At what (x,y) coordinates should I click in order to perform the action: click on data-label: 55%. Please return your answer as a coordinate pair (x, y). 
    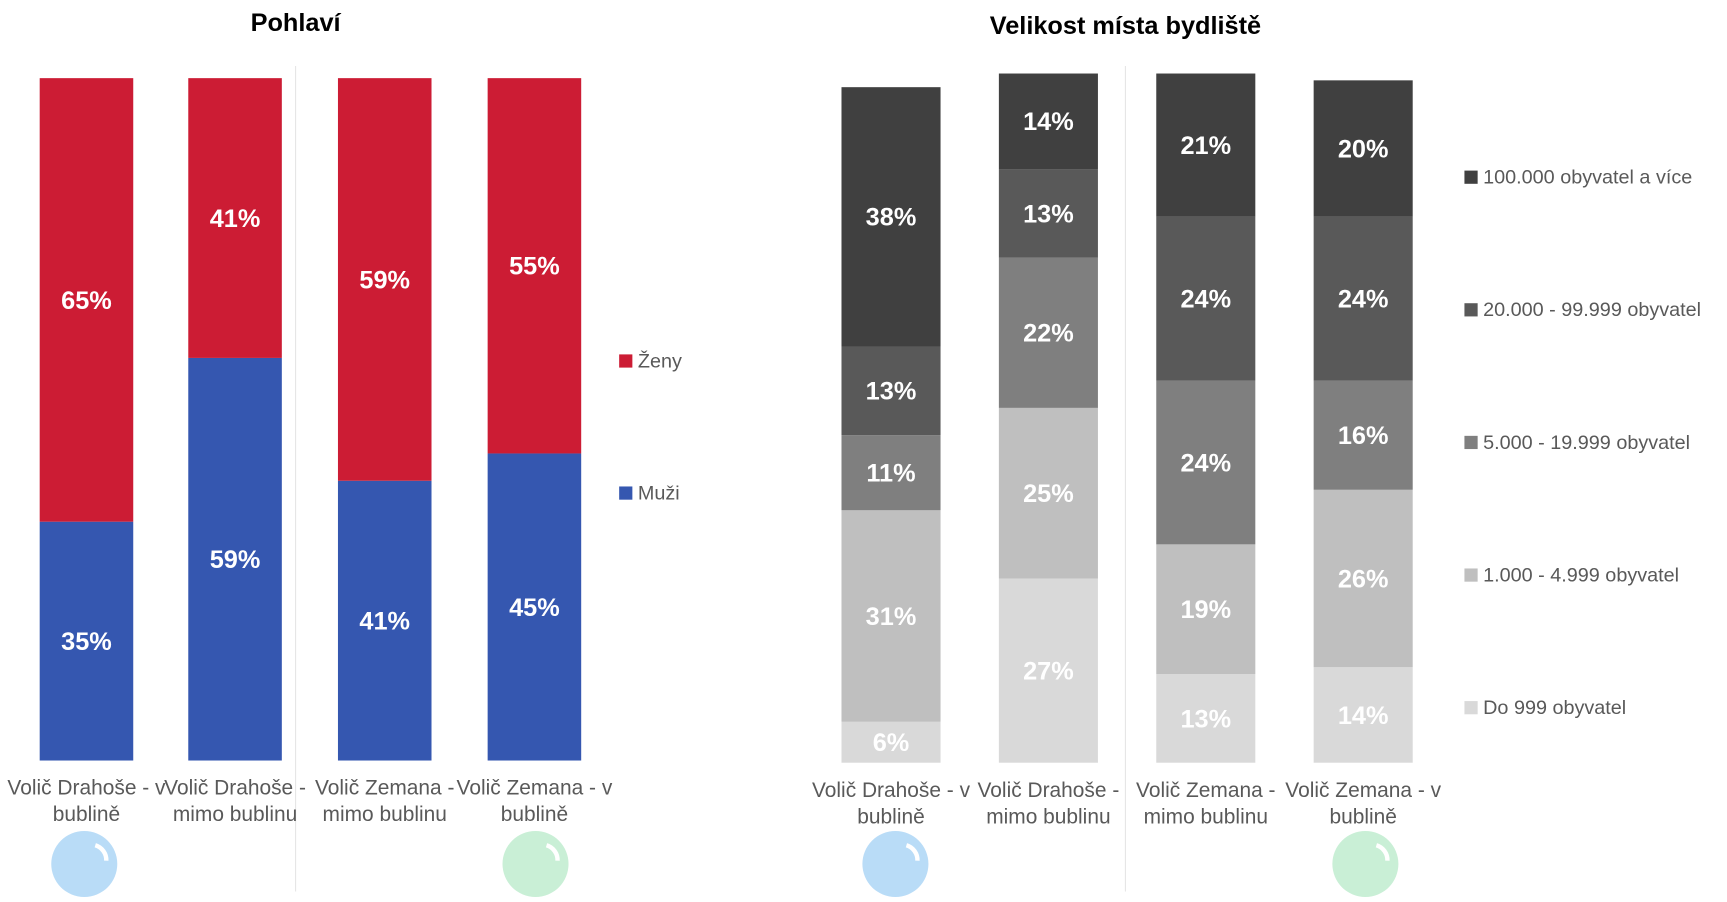
    Looking at the image, I should click on (534, 267).